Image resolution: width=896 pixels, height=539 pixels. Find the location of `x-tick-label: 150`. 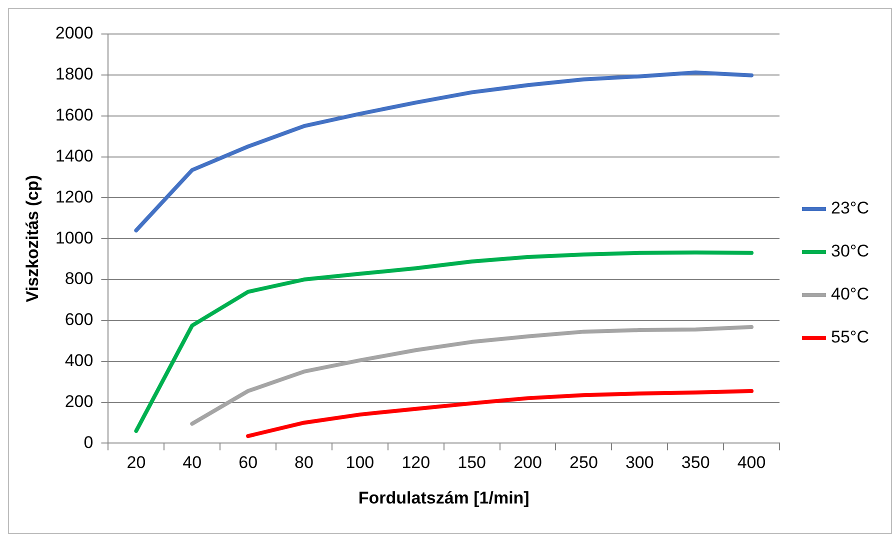

x-tick-label: 150 is located at coordinates (472, 462).